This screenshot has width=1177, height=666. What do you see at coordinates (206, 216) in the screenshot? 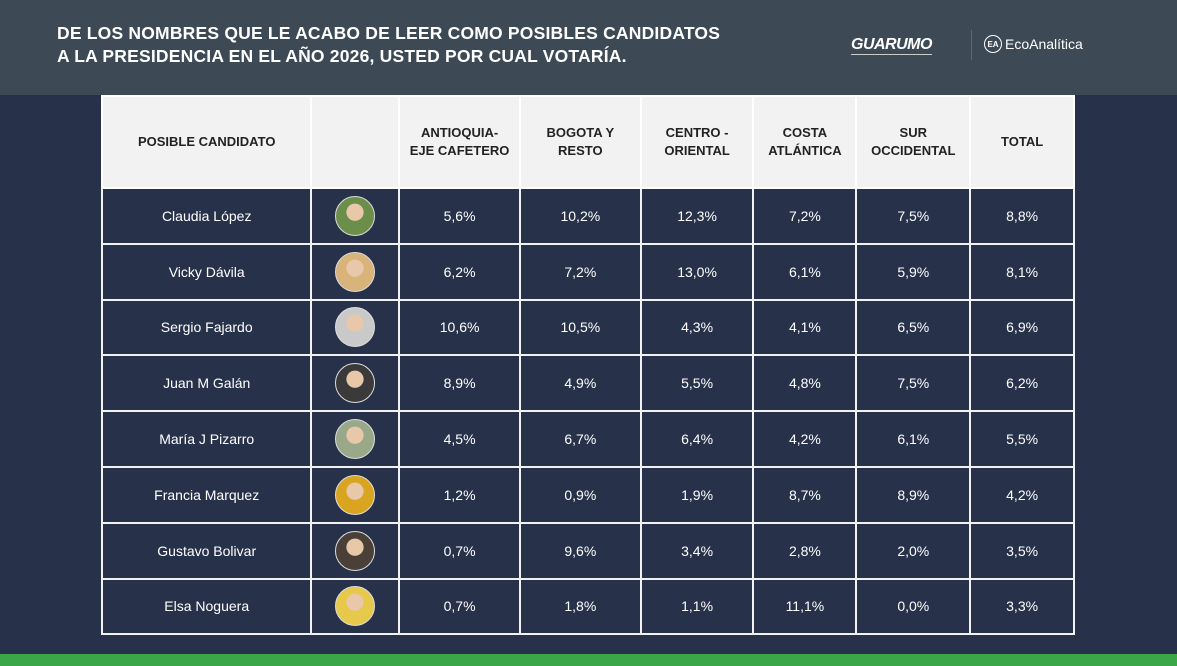
I see `candidate-name: Claudia López` at bounding box center [206, 216].